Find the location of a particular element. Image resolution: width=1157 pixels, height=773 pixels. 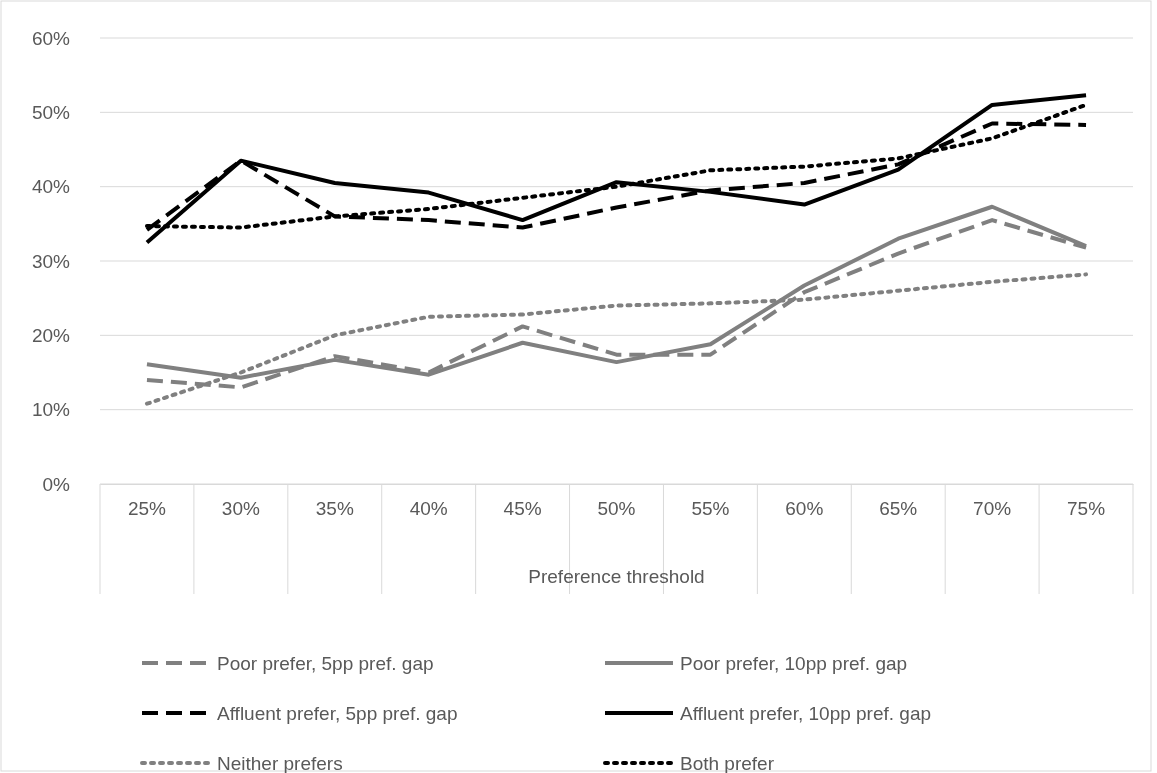

x-tick-label: 45% is located at coordinates (522, 509).